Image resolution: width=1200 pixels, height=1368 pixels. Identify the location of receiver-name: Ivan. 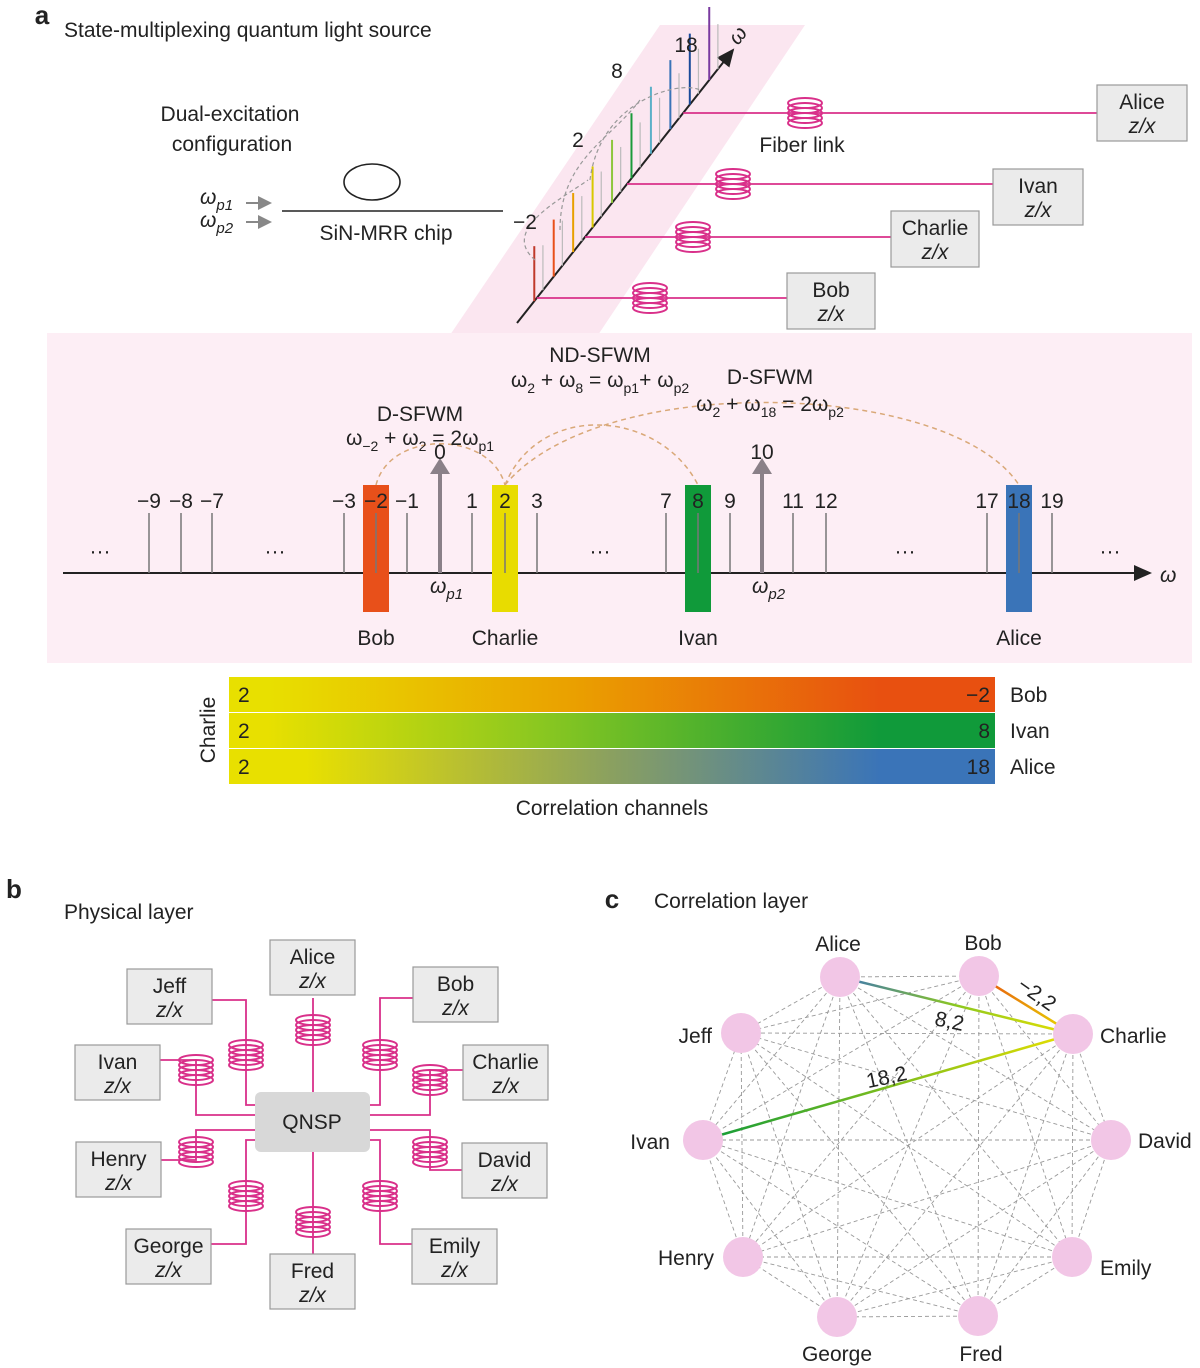
(1038, 186).